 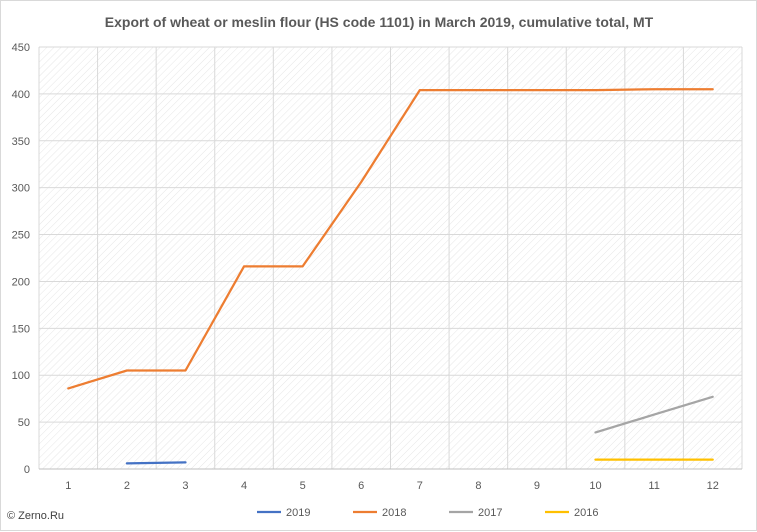 I want to click on y-axis: 0 50 100 150 200 250 300 350 400 450, so click(x=21, y=259).